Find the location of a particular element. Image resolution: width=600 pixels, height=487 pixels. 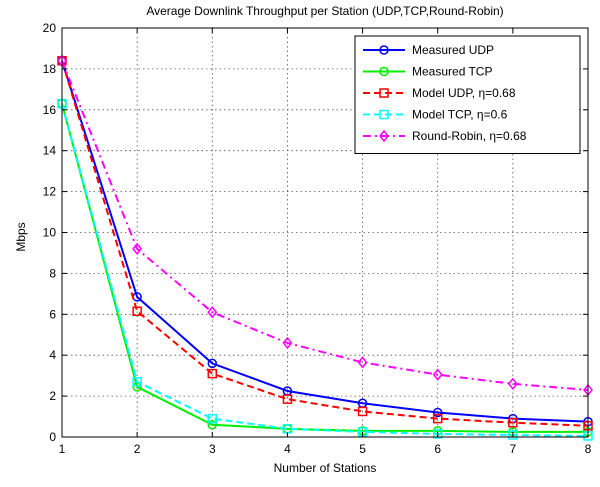

y-tick-label: 6 is located at coordinates (52, 314).